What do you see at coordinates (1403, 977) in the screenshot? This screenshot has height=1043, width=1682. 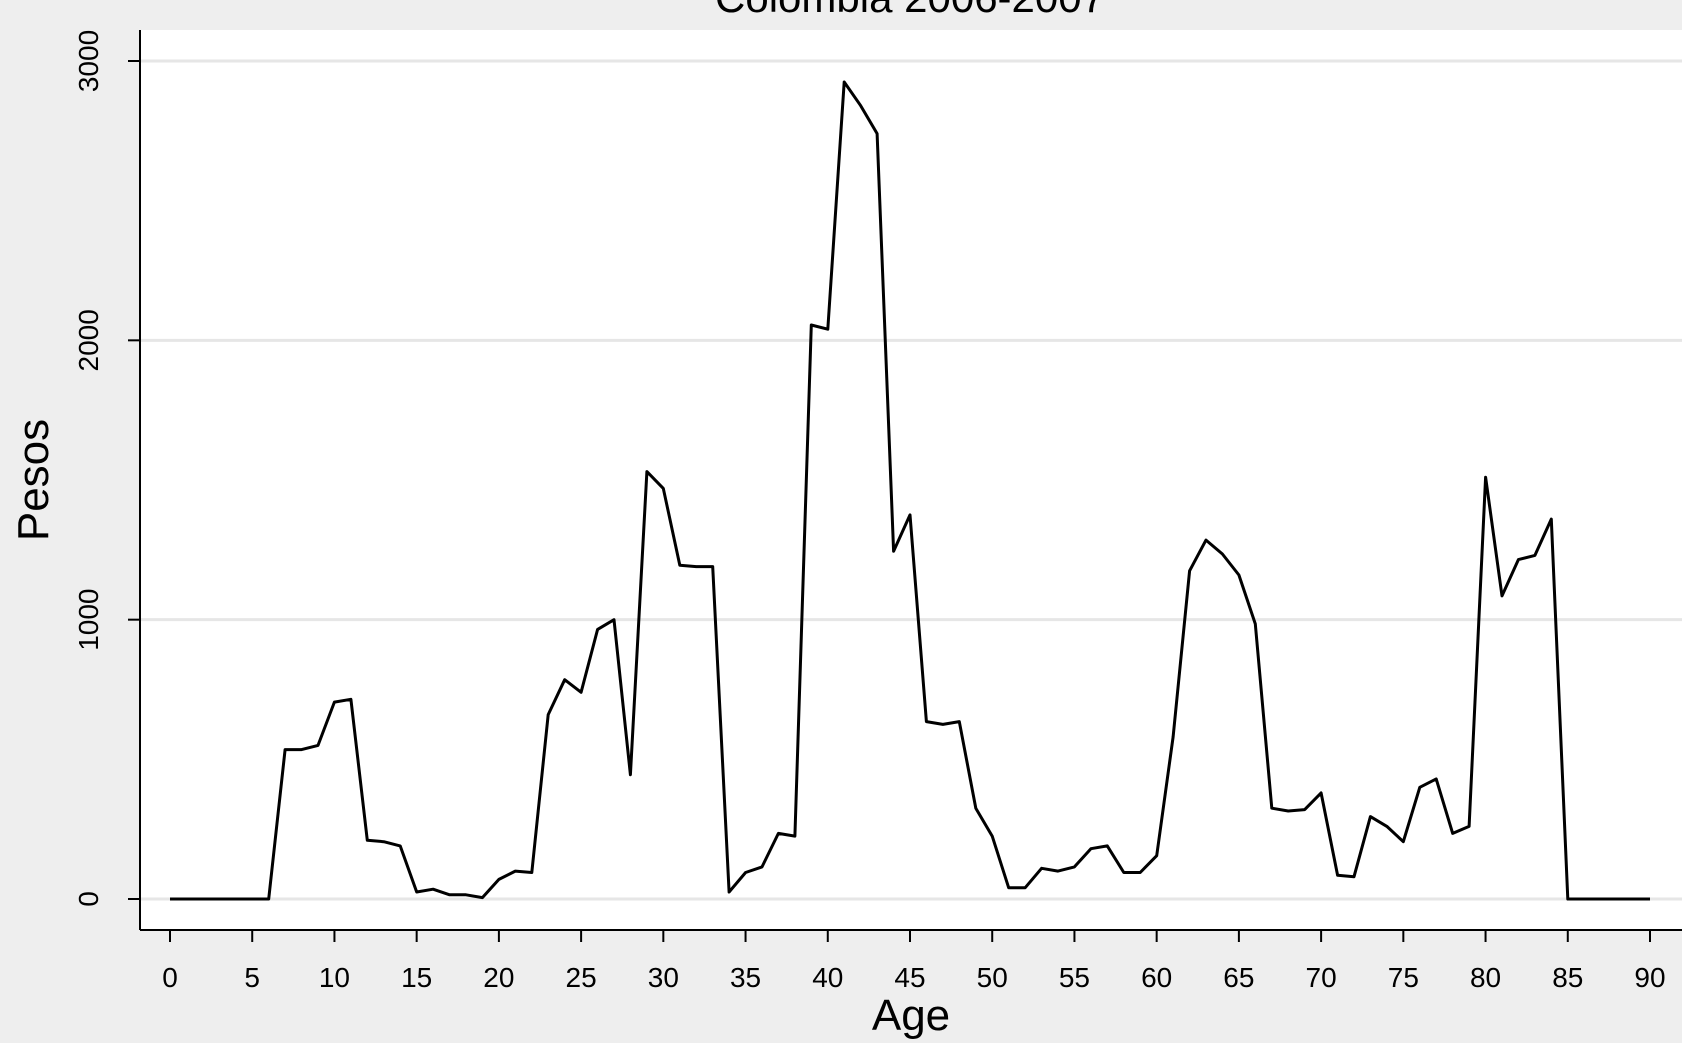 I see `x-tick-label-75: 75` at bounding box center [1403, 977].